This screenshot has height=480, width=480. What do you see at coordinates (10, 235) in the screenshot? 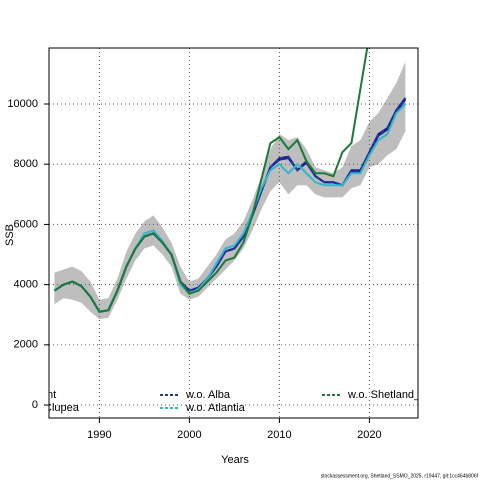
I see `y-axis-label: SSB` at bounding box center [10, 235].